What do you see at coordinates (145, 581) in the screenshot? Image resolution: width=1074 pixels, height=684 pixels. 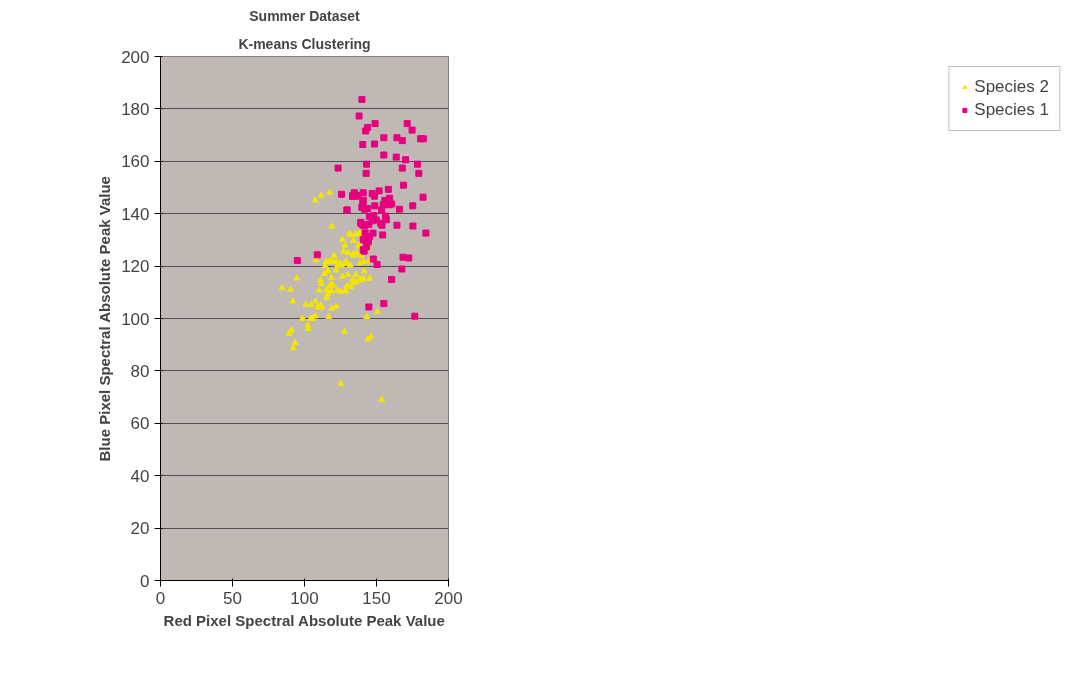 I see `y-tick-label: 0` at bounding box center [145, 581].